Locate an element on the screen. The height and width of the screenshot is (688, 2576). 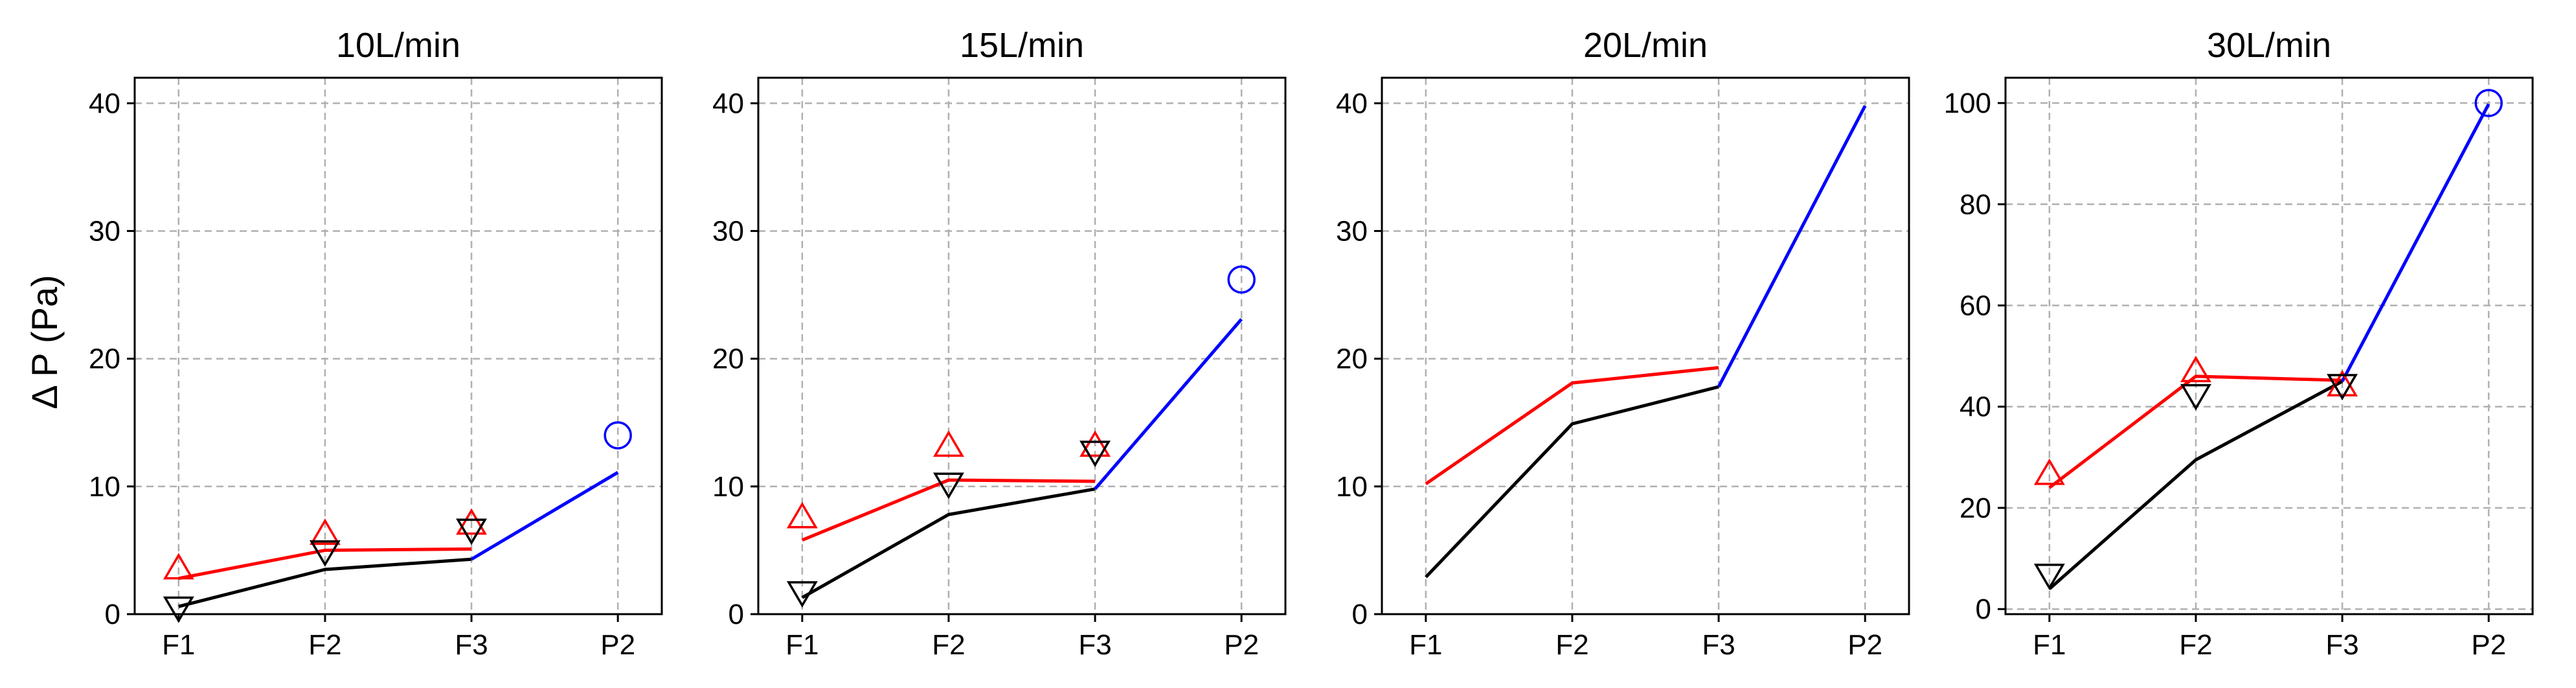
y-tick-label: 80 is located at coordinates (1976, 205).